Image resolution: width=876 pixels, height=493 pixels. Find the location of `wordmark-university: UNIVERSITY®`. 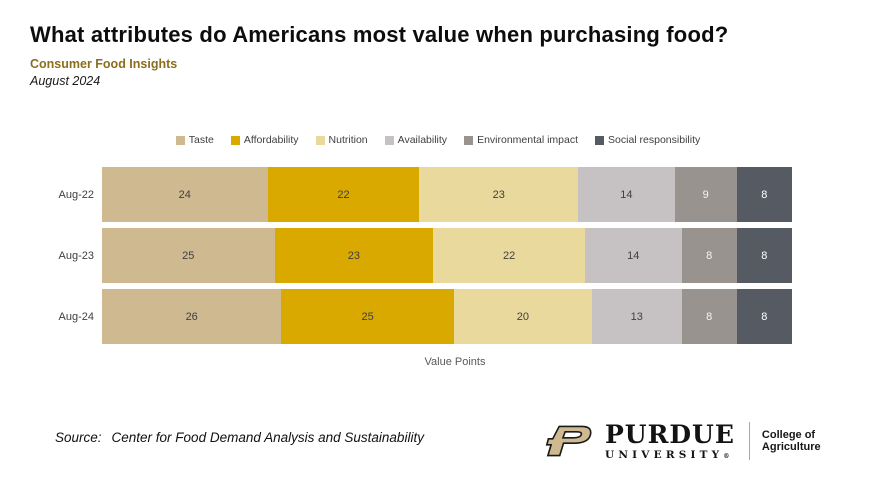

wordmark-university: UNIVERSITY® is located at coordinates (667, 454).